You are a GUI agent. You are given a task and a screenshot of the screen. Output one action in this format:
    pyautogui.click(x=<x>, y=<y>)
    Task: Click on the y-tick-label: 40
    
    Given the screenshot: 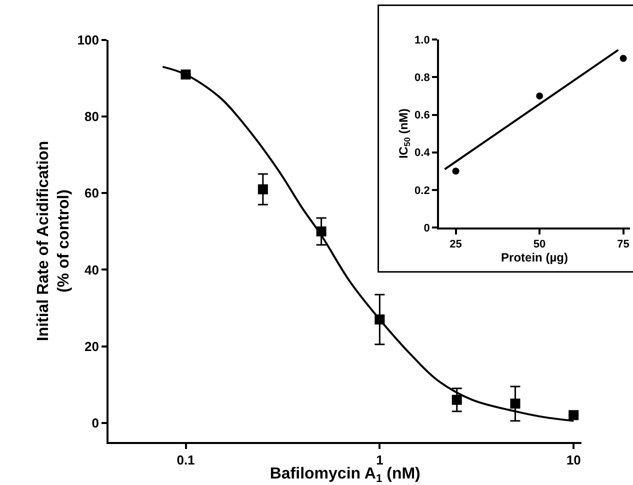 What is the action you would take?
    pyautogui.click(x=91, y=270)
    